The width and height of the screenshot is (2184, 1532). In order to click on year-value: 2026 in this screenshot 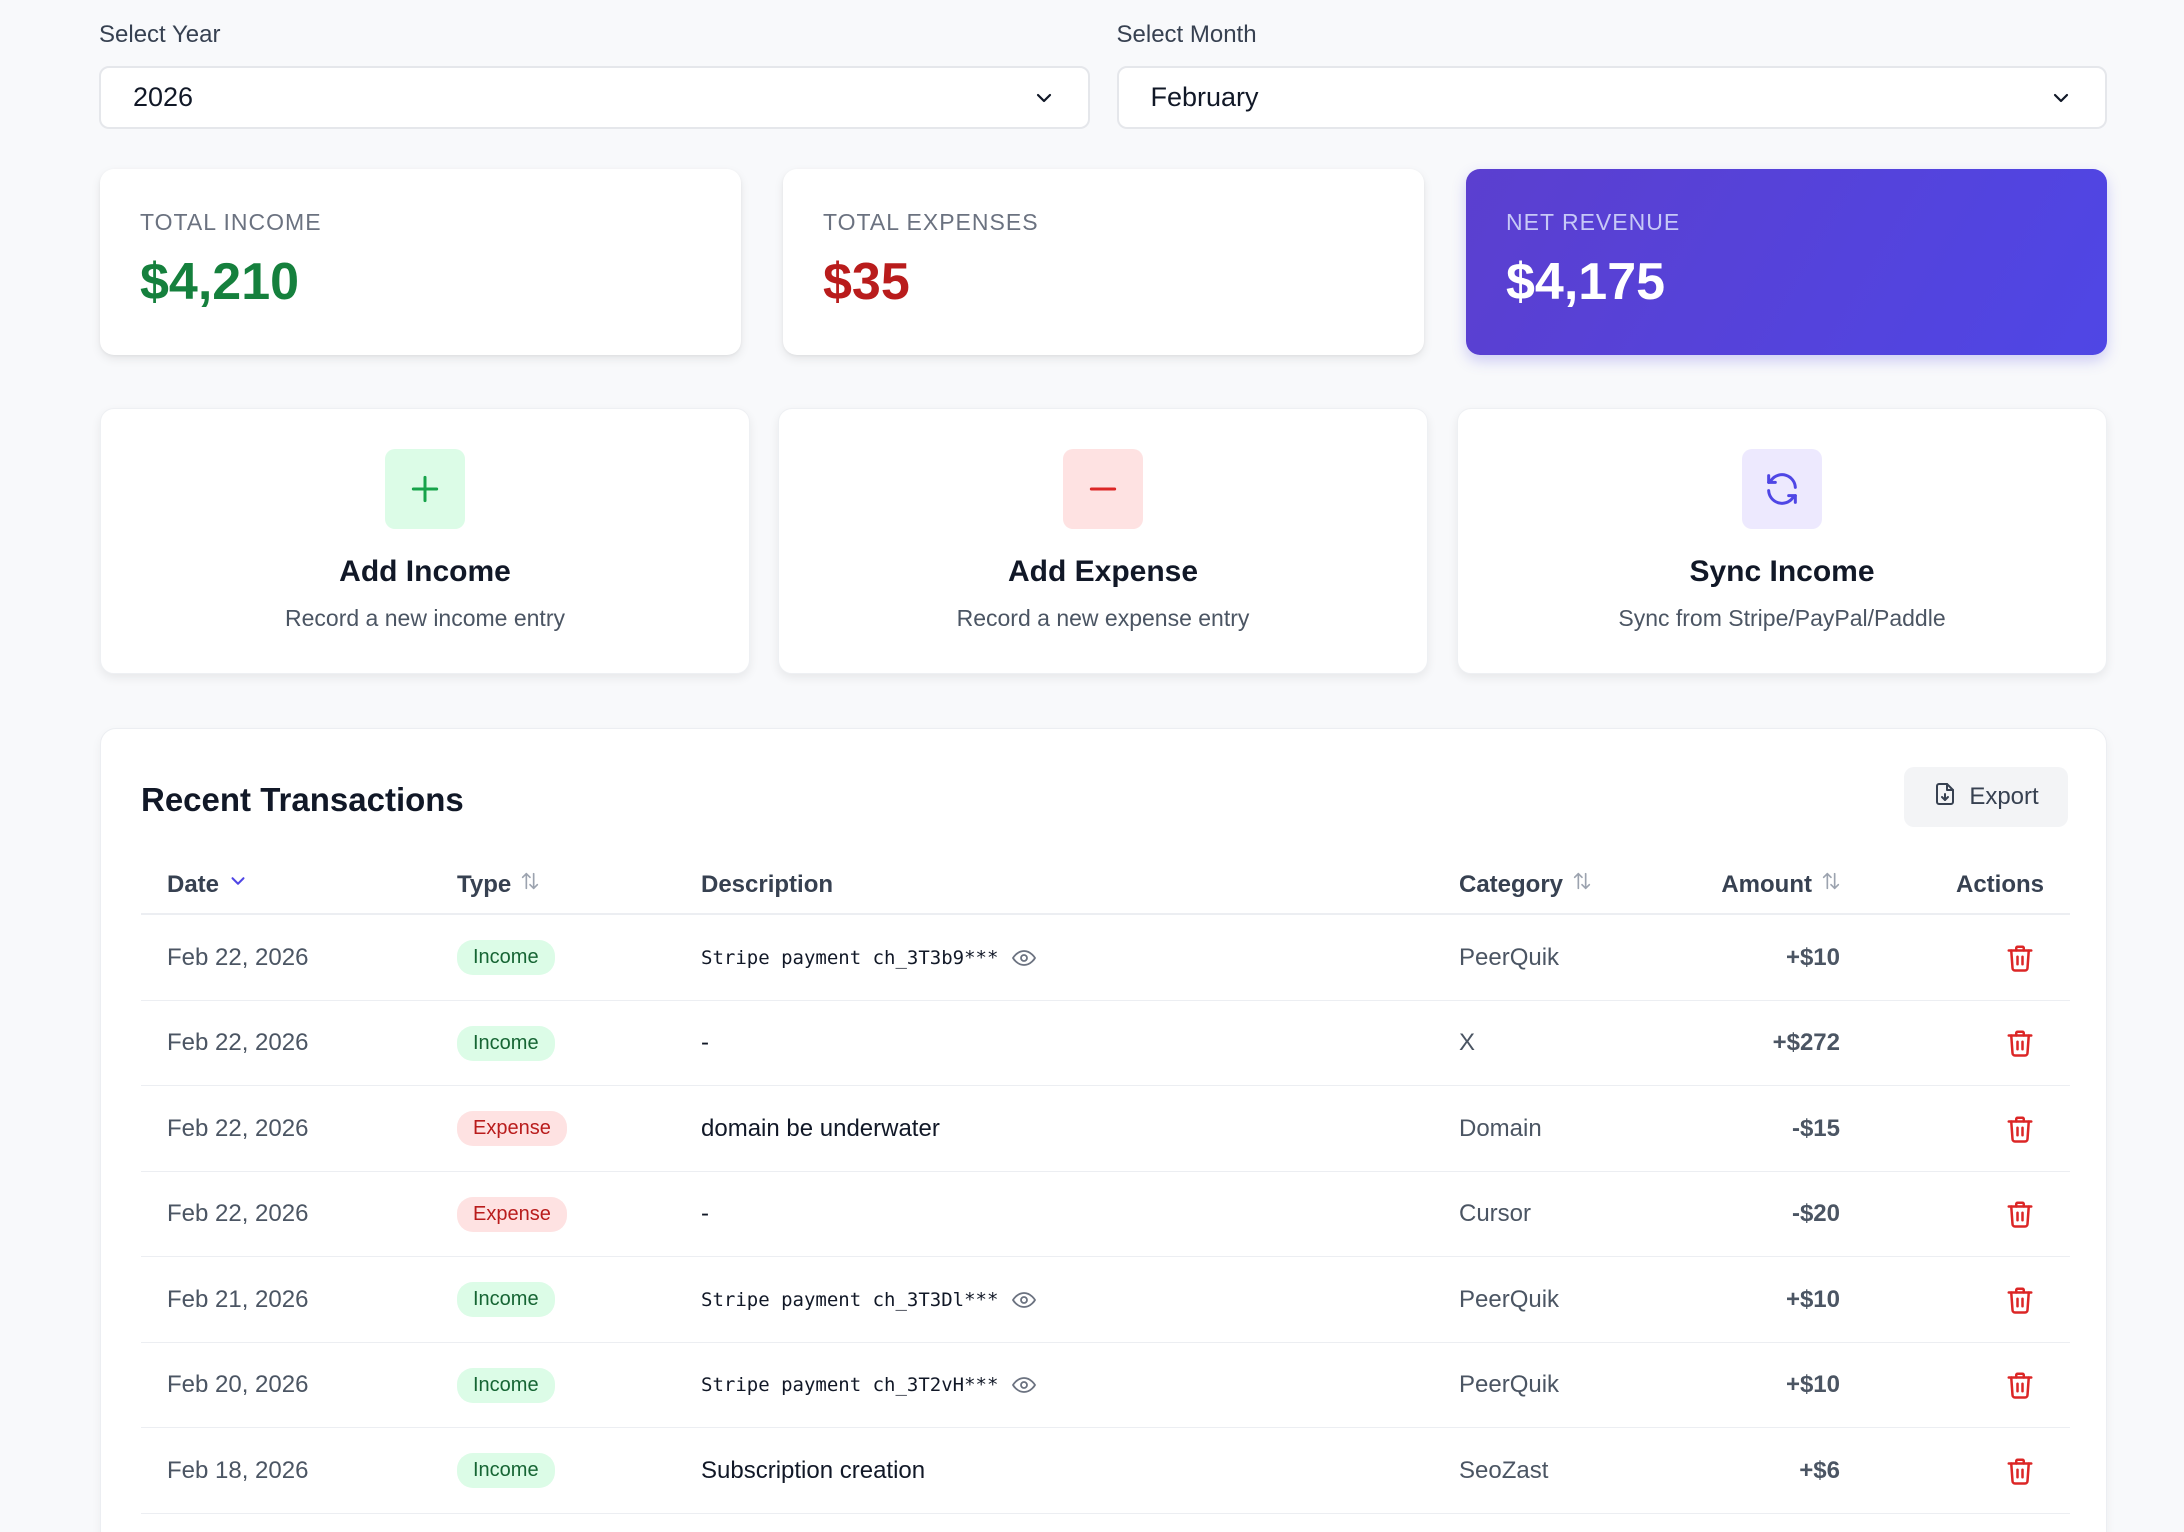, I will do `click(163, 97)`.